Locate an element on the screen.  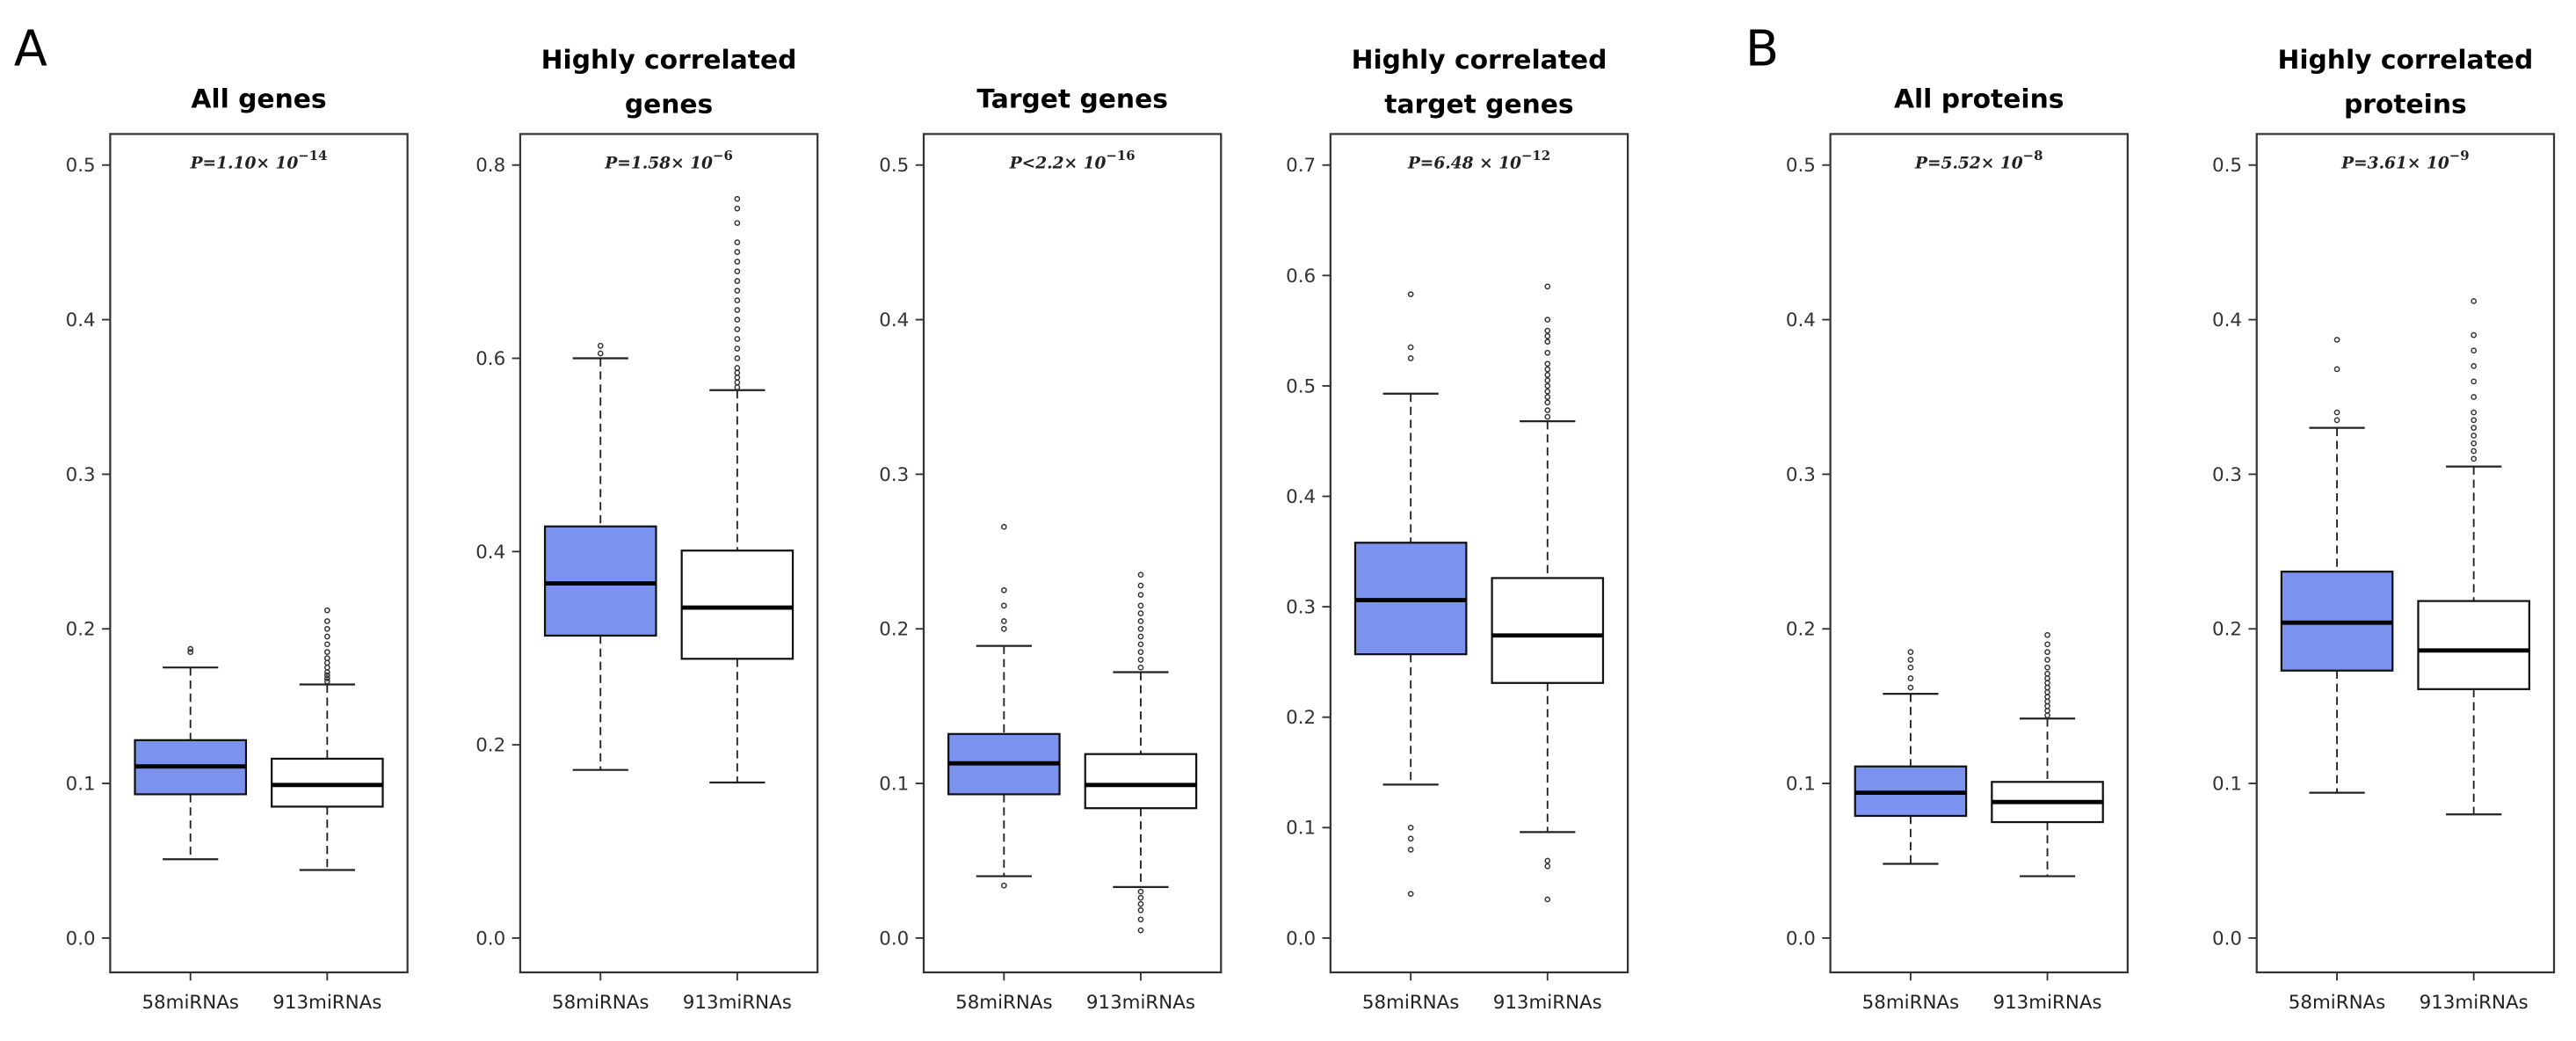
panel-title-line1: Highly correlated is located at coordinates (1479, 60).